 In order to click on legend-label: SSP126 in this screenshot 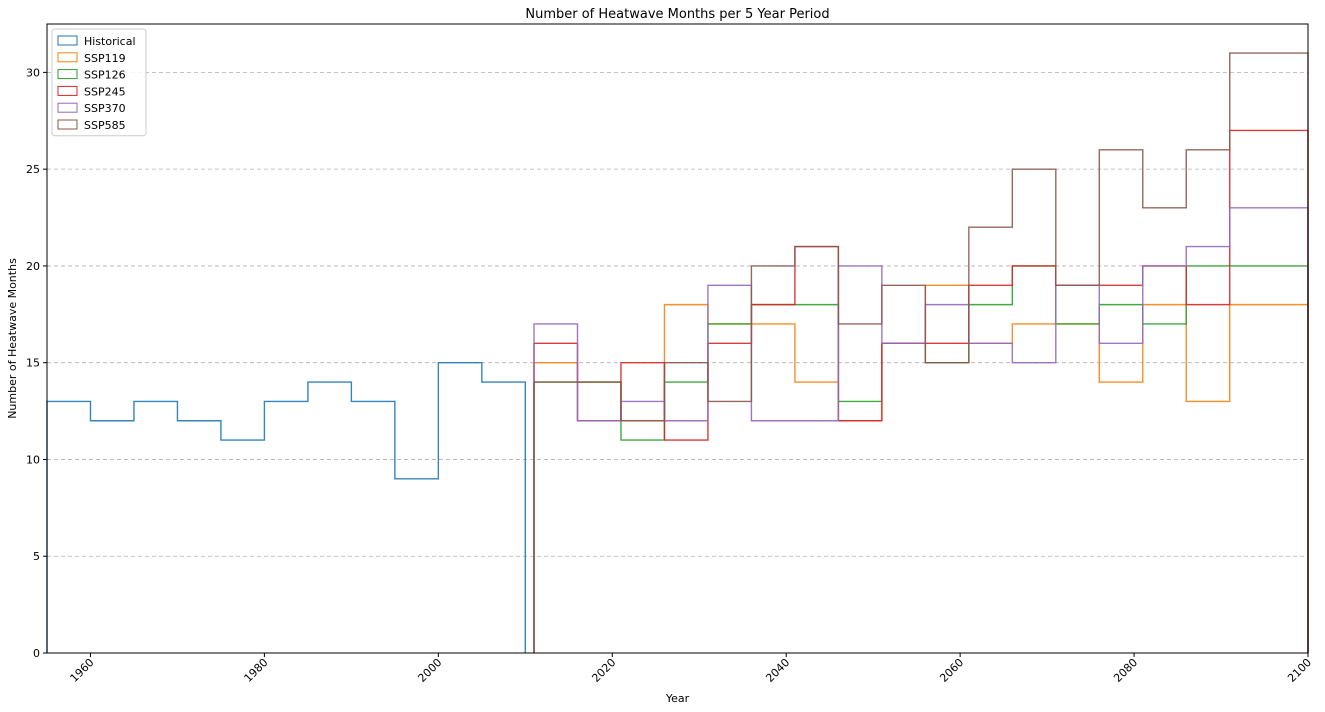, I will do `click(105, 75)`.